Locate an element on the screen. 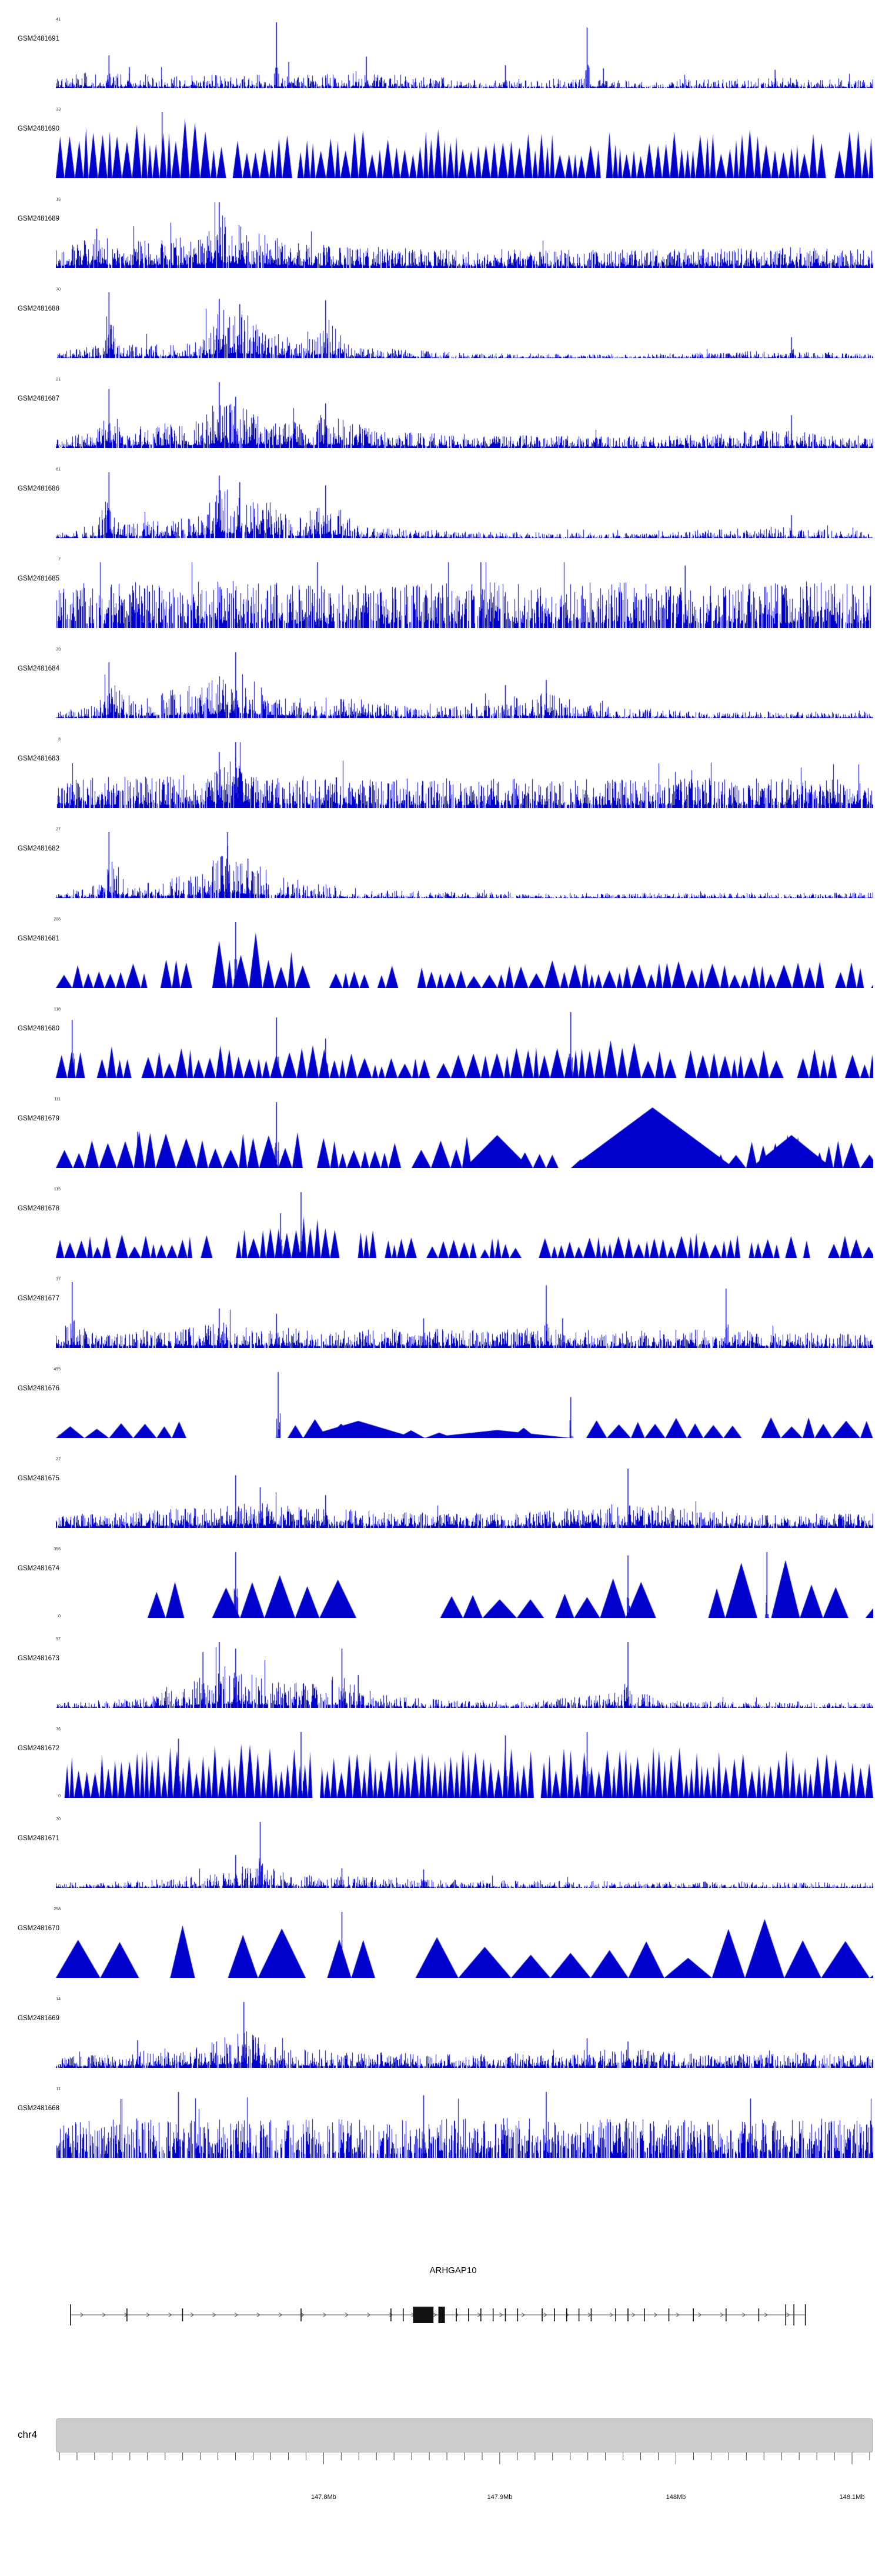 The image size is (882, 2576). track-plot: 206 0 is located at coordinates (463, 953).